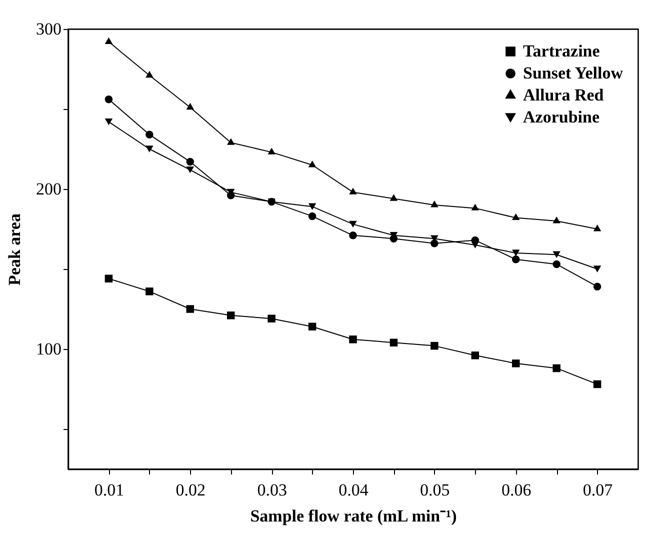  I want to click on legend-label: Sunset Yellow, so click(573, 73).